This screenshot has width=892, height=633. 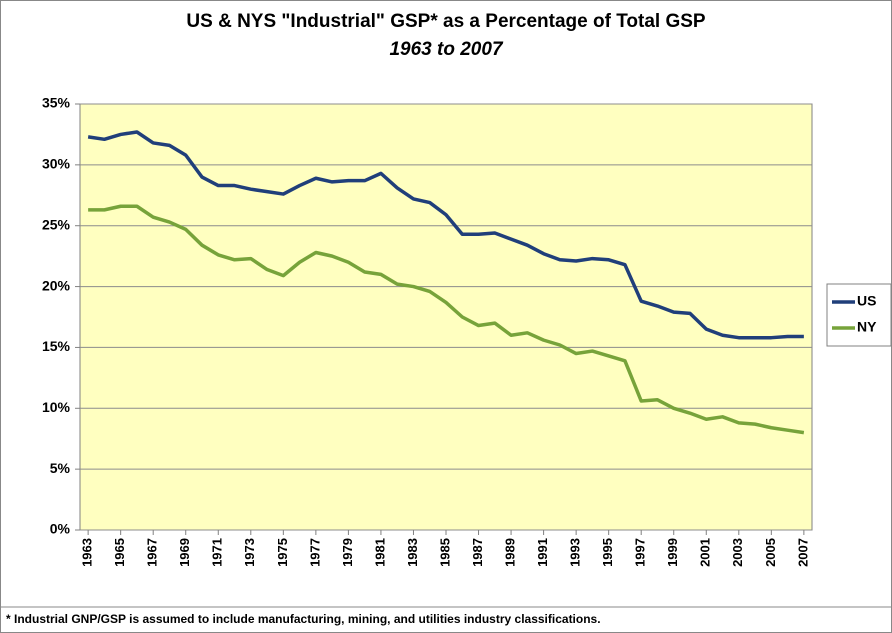 I want to click on y-tick-label: 20%, so click(x=56, y=285).